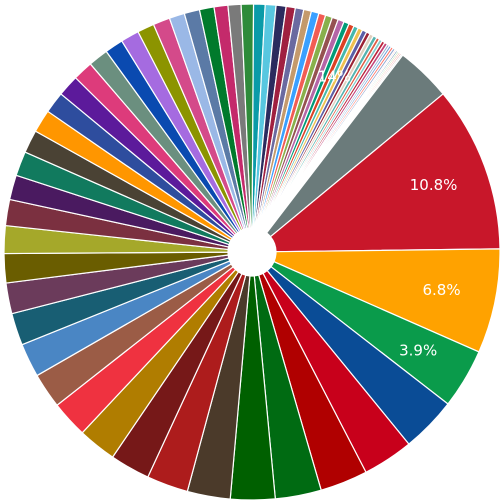 The width and height of the screenshot is (504, 504). What do you see at coordinates (418, 350) in the screenshot?
I see `slice-label-4: 3.9%` at bounding box center [418, 350].